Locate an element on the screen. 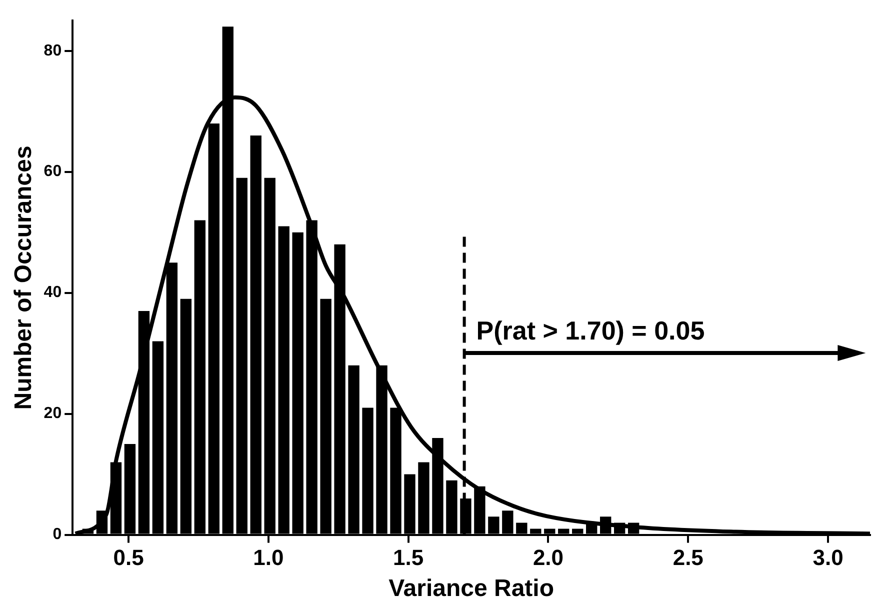 The height and width of the screenshot is (612, 882). x-tick-label: 0.5 is located at coordinates (128, 557).